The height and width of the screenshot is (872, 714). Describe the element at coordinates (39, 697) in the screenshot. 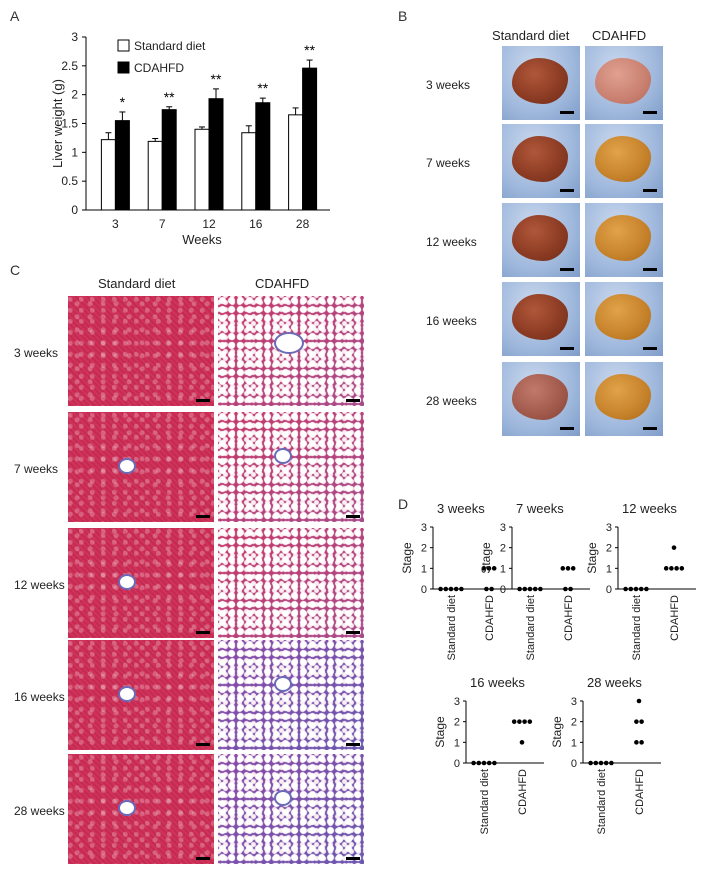

I see `histology-row-label: 16 weeks` at that location.